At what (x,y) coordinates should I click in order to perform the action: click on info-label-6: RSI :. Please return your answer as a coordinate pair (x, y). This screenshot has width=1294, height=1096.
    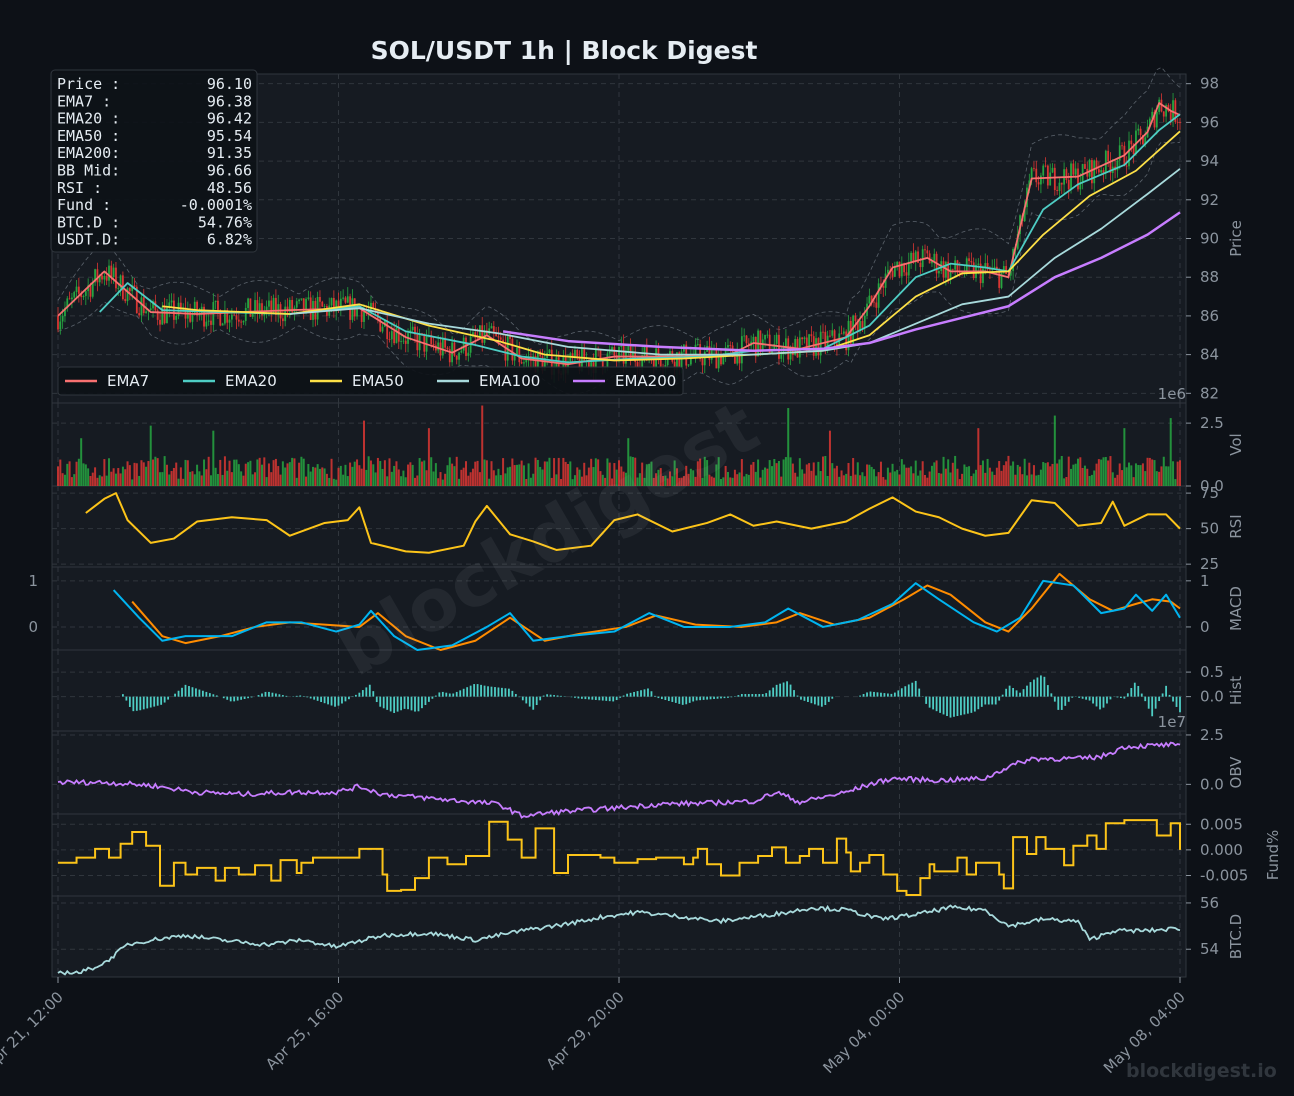
    Looking at the image, I should click on (79, 188).